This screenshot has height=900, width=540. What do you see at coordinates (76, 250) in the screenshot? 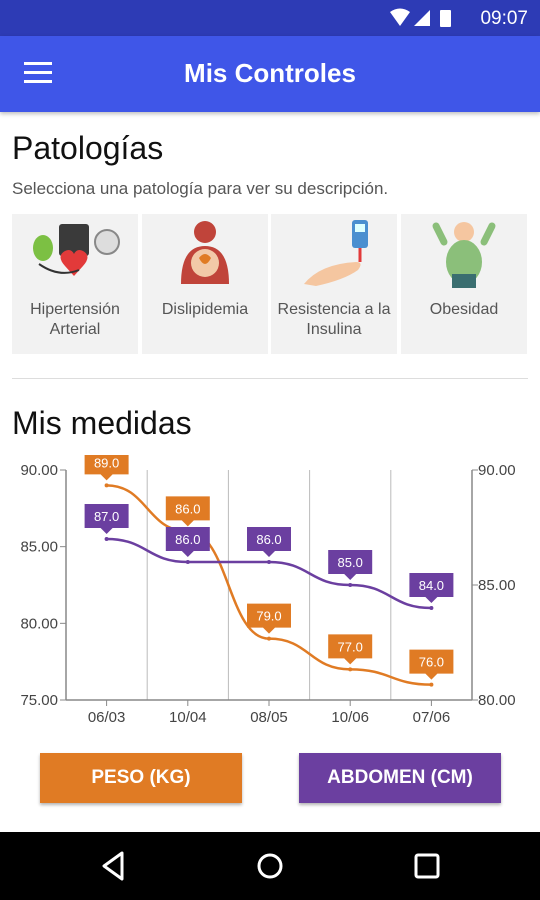
I see `blood-pressure-monitor-icon` at bounding box center [76, 250].